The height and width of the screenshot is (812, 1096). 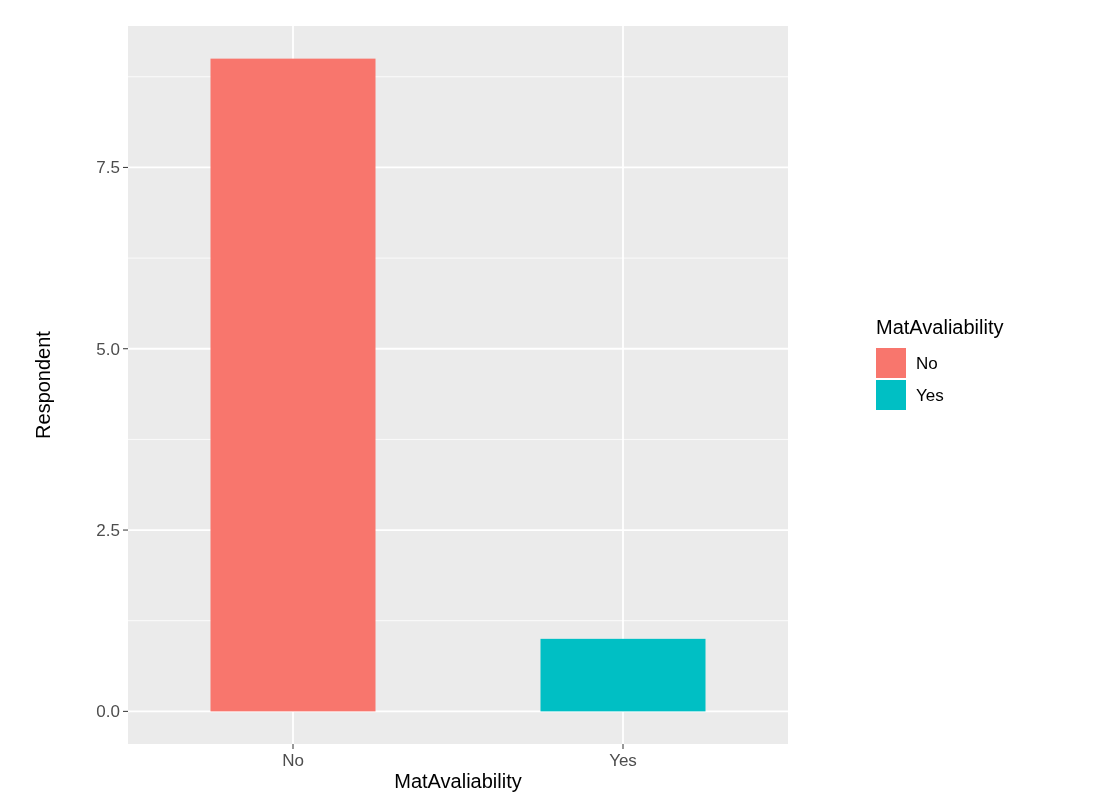 What do you see at coordinates (108, 168) in the screenshot?
I see `y-tick-label: 7.5` at bounding box center [108, 168].